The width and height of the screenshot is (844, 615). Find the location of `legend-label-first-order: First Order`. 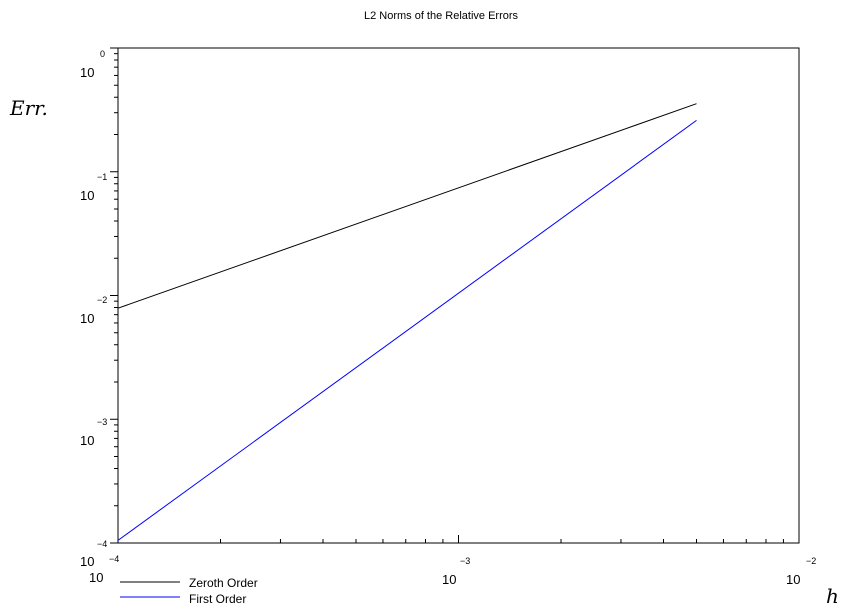

legend-label-first-order: First Order is located at coordinates (217, 599).